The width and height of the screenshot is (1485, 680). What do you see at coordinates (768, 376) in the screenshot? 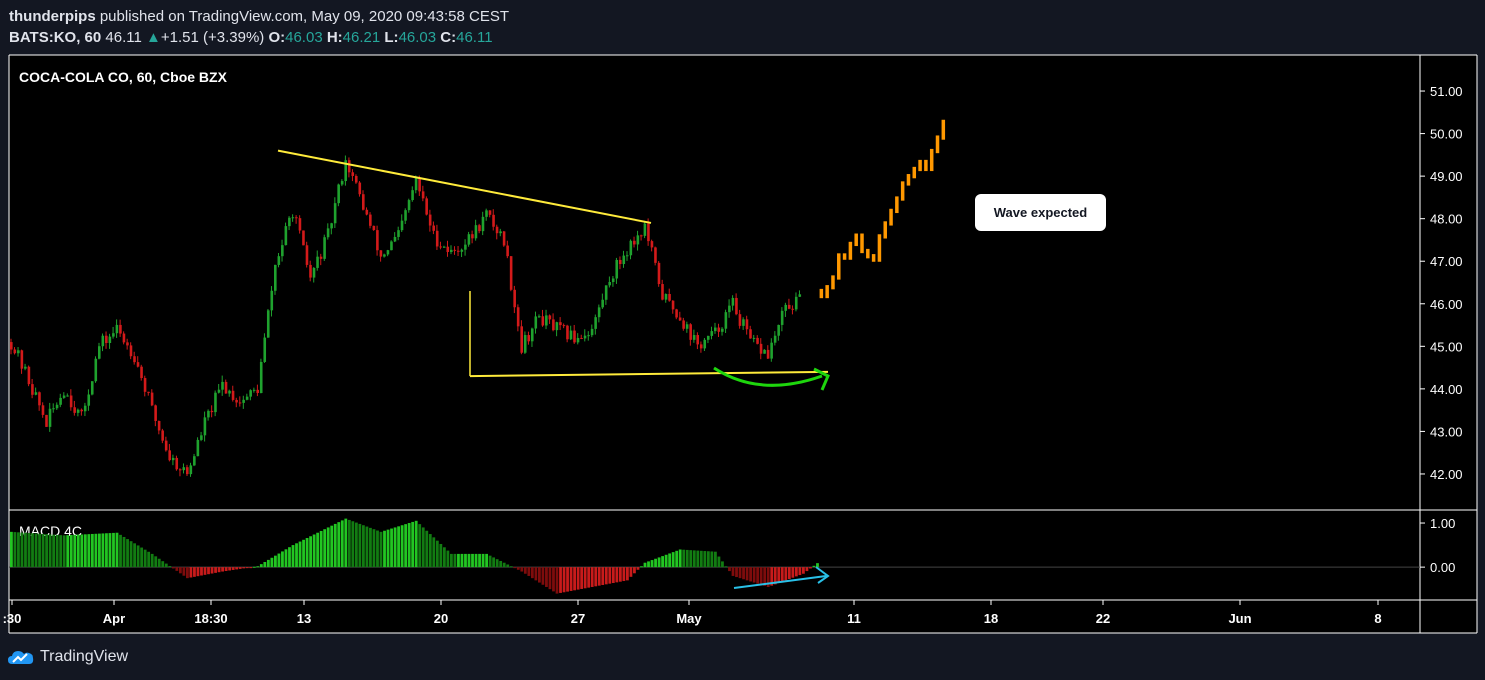
I see `projected-arc` at bounding box center [768, 376].